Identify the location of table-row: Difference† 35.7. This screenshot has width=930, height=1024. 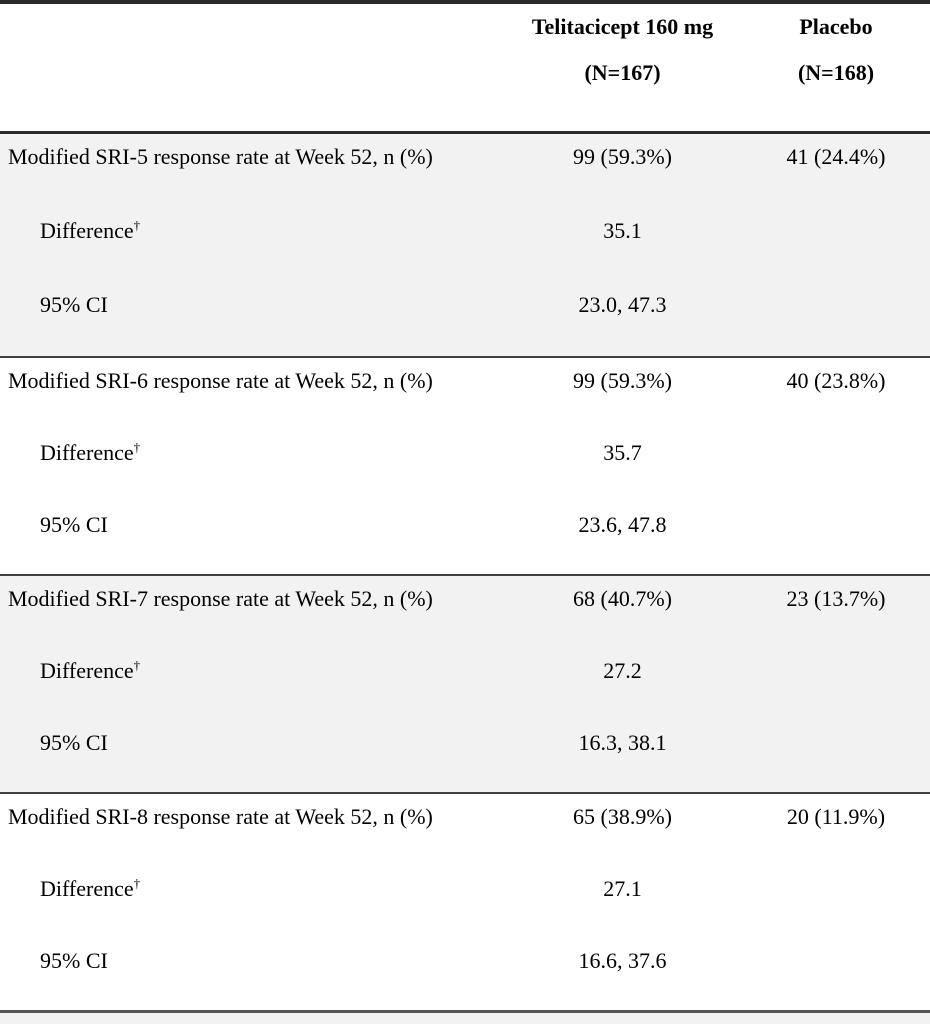
(465, 466).